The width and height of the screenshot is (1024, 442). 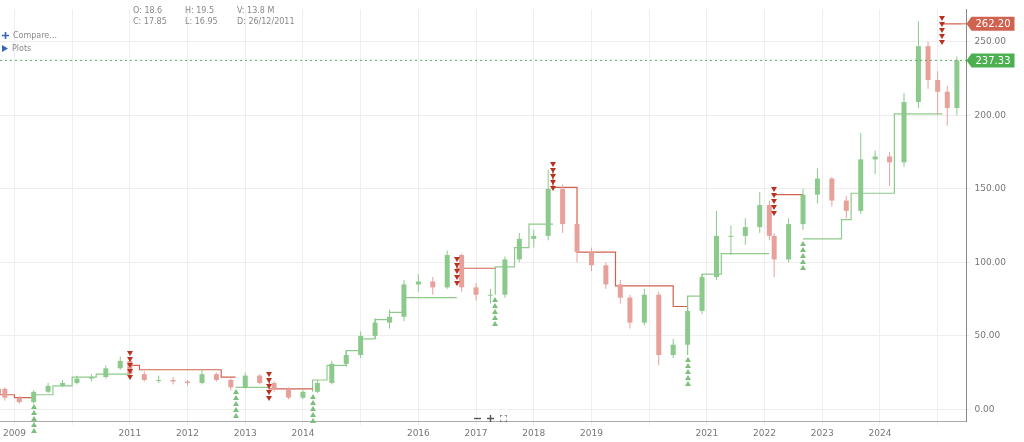 I want to click on x-tick-label: 2017, so click(x=476, y=432).